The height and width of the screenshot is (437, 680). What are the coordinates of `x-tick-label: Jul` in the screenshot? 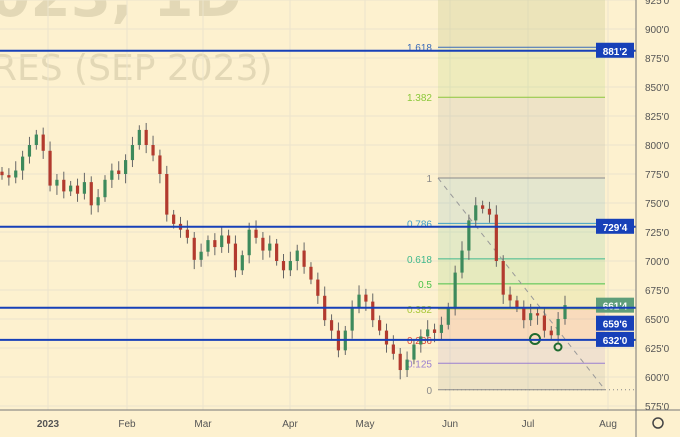 It's located at (528, 424).